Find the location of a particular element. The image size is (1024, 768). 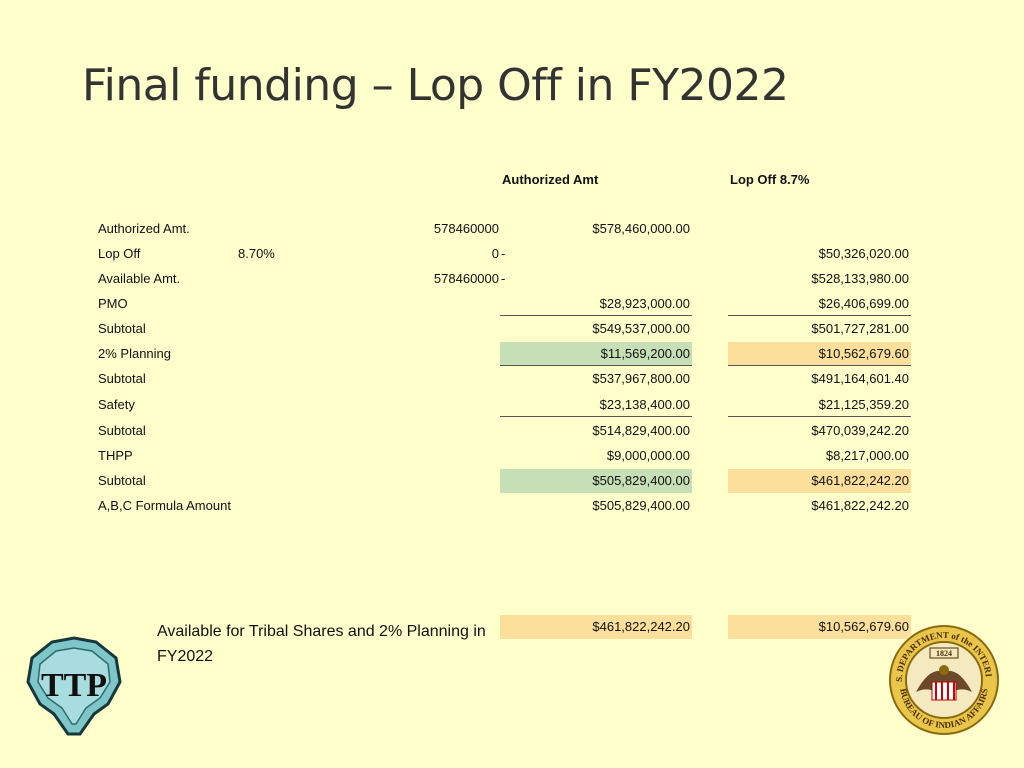

table-row: 2% Planning $11,569,200.00 $10,562,679.60 is located at coordinates (512, 354).